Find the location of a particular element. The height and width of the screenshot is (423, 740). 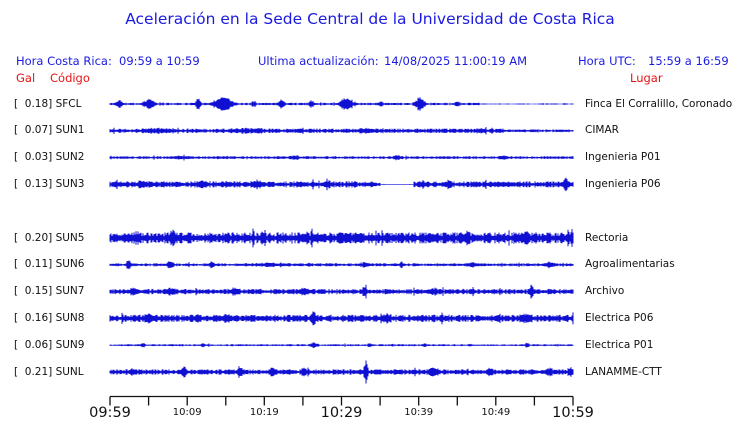

channel-gal-code-sun8: [ 0.16] SUN8 is located at coordinates (49, 317).